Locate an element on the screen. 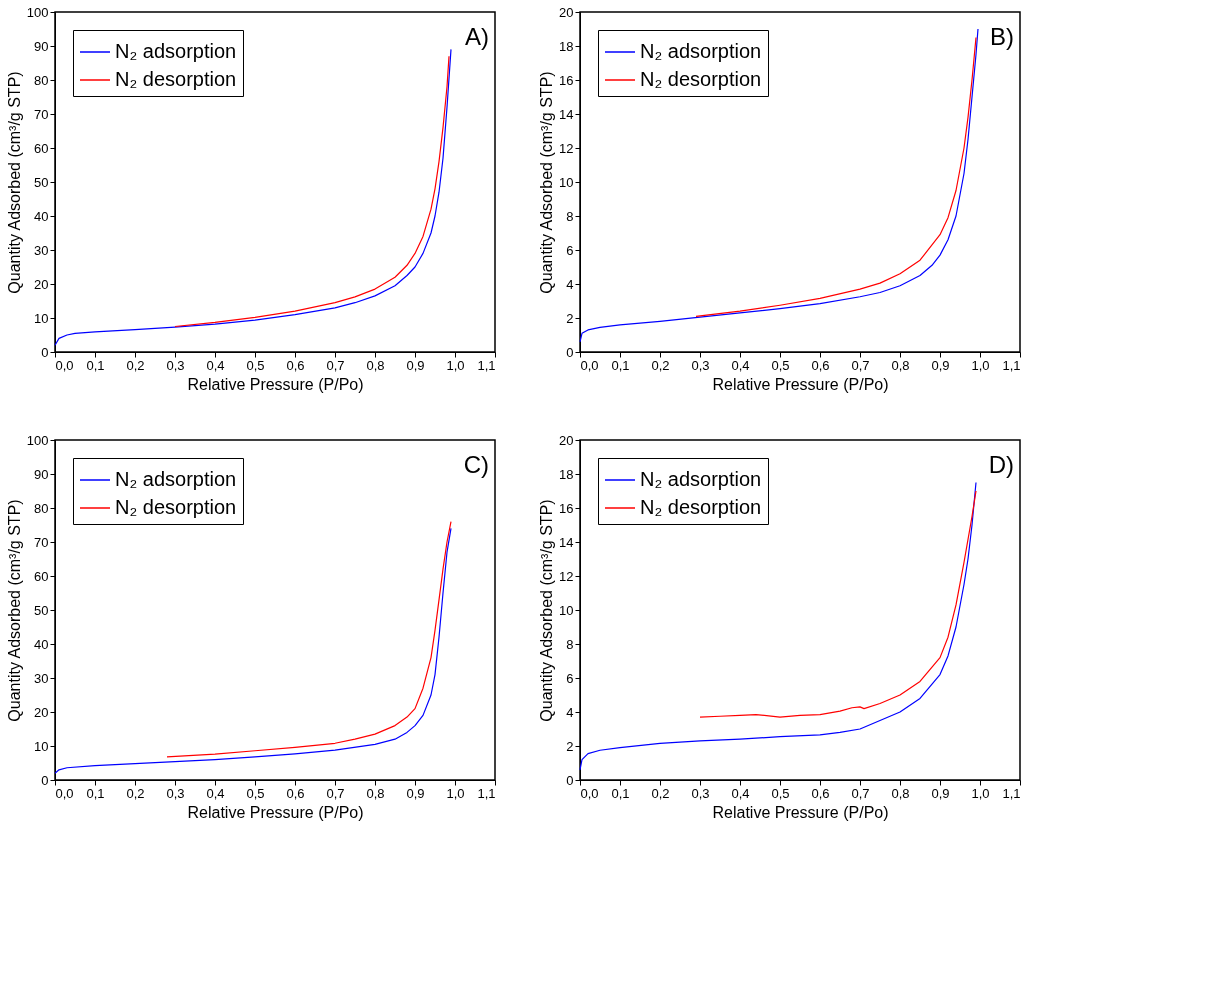 This screenshot has width=1224, height=985. y-tick-label: 16 is located at coordinates (566, 508).